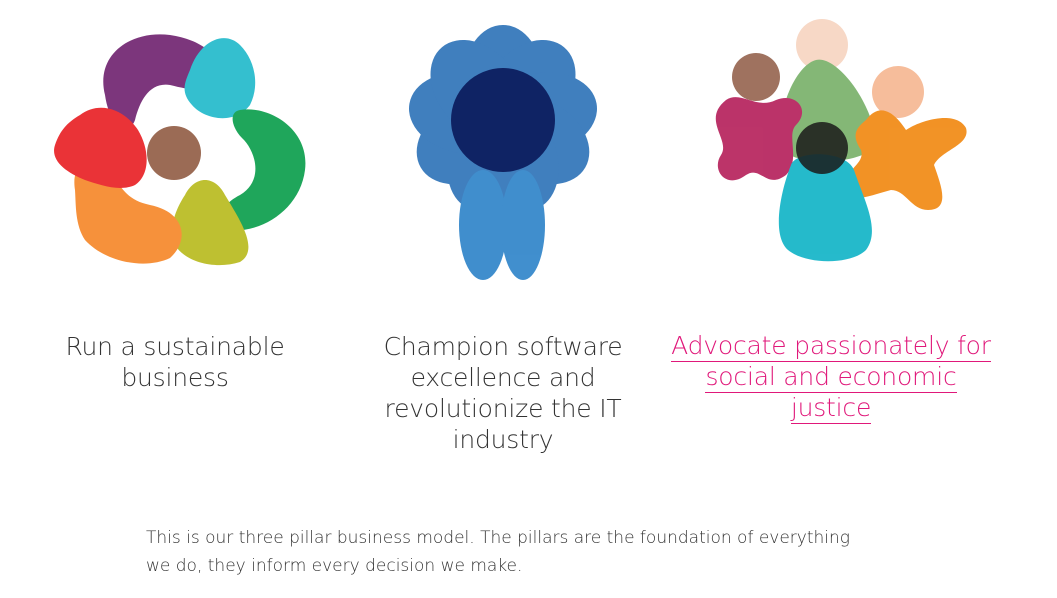  Describe the element at coordinates (175, 362) in the screenshot. I see `pillar-title: Run a sustainable business` at that location.